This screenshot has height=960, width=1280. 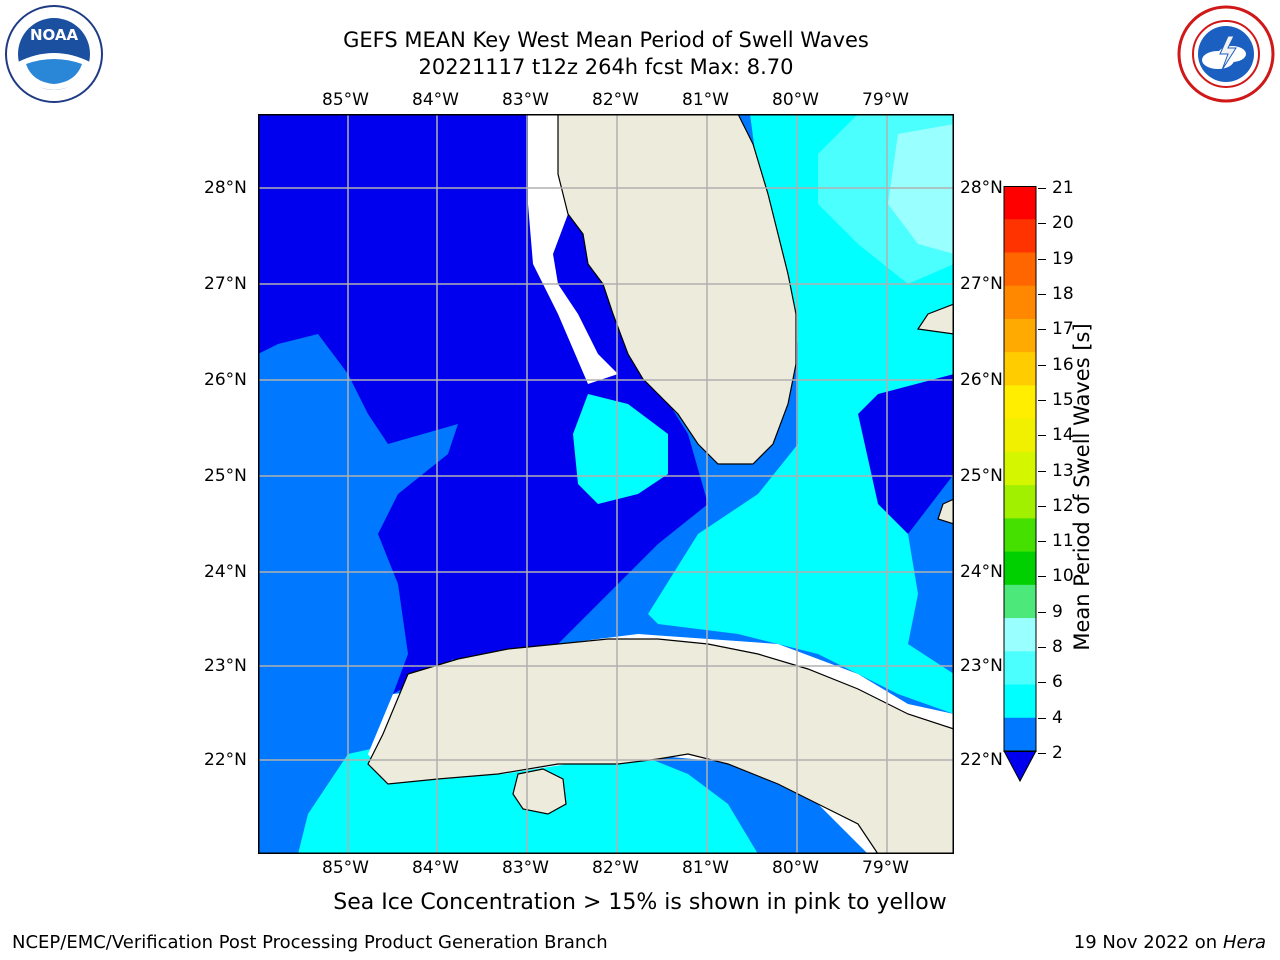 I want to click on colorbar-tick-label: 9, so click(x=1057, y=611).